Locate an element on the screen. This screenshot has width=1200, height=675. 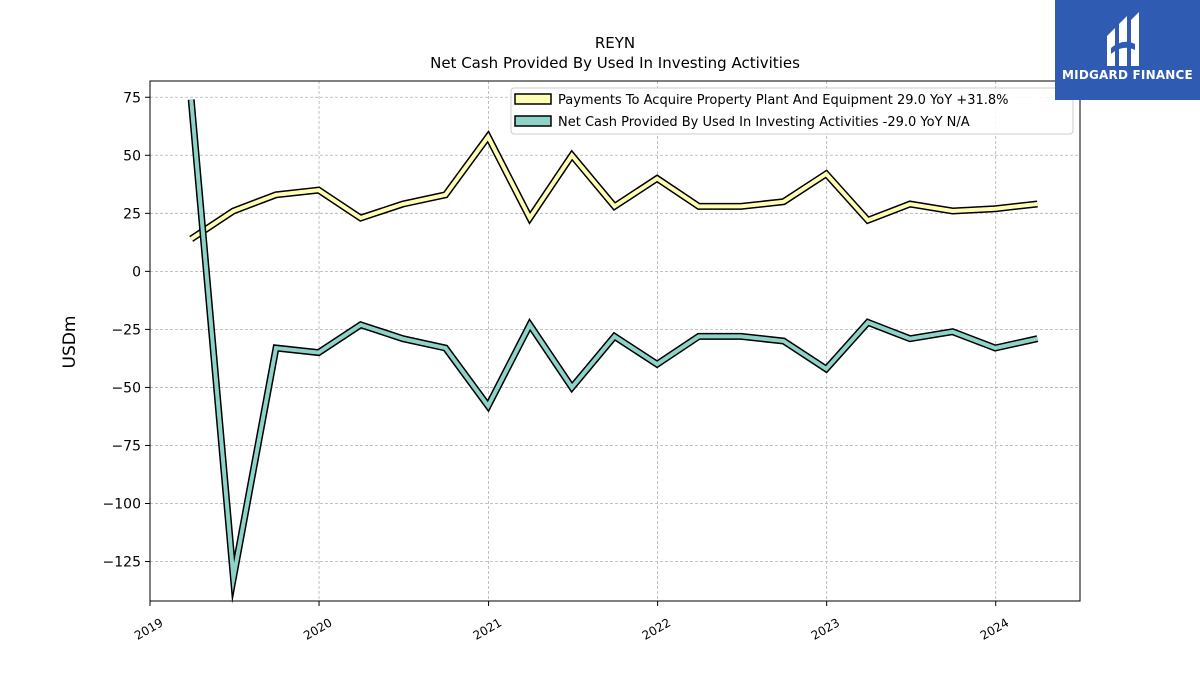
y-tick-label: −25 is located at coordinates (126, 330).